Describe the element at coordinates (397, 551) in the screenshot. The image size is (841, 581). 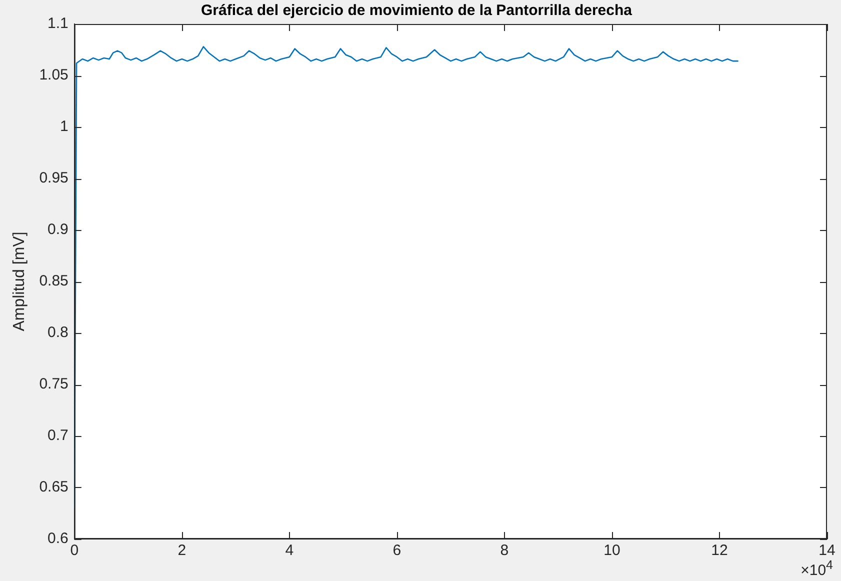
I see `x-tick-label: 6` at that location.